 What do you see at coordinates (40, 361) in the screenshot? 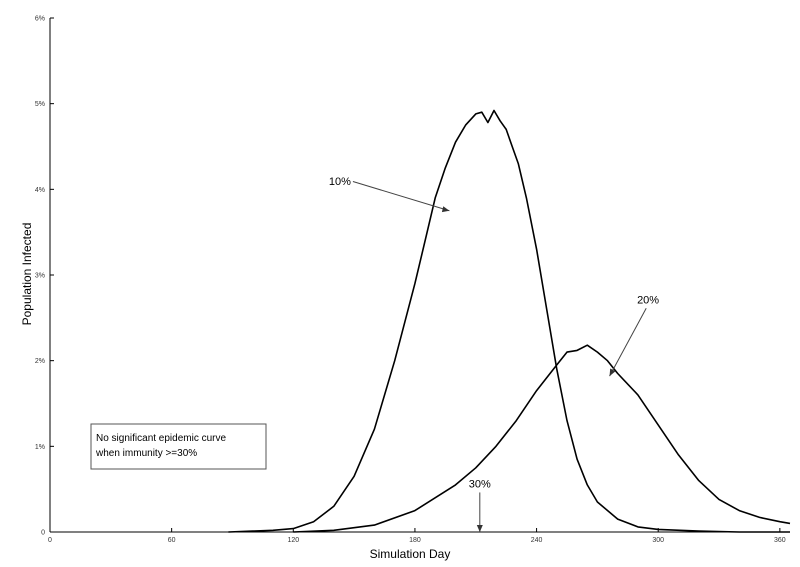
I see `y-tick-label-2: 2%` at bounding box center [40, 361].